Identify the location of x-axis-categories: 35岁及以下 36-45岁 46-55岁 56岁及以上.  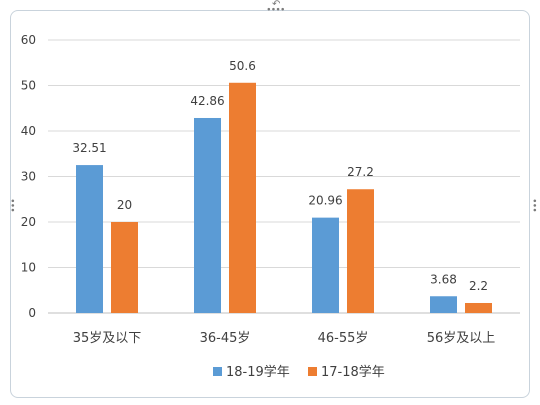
(284, 338).